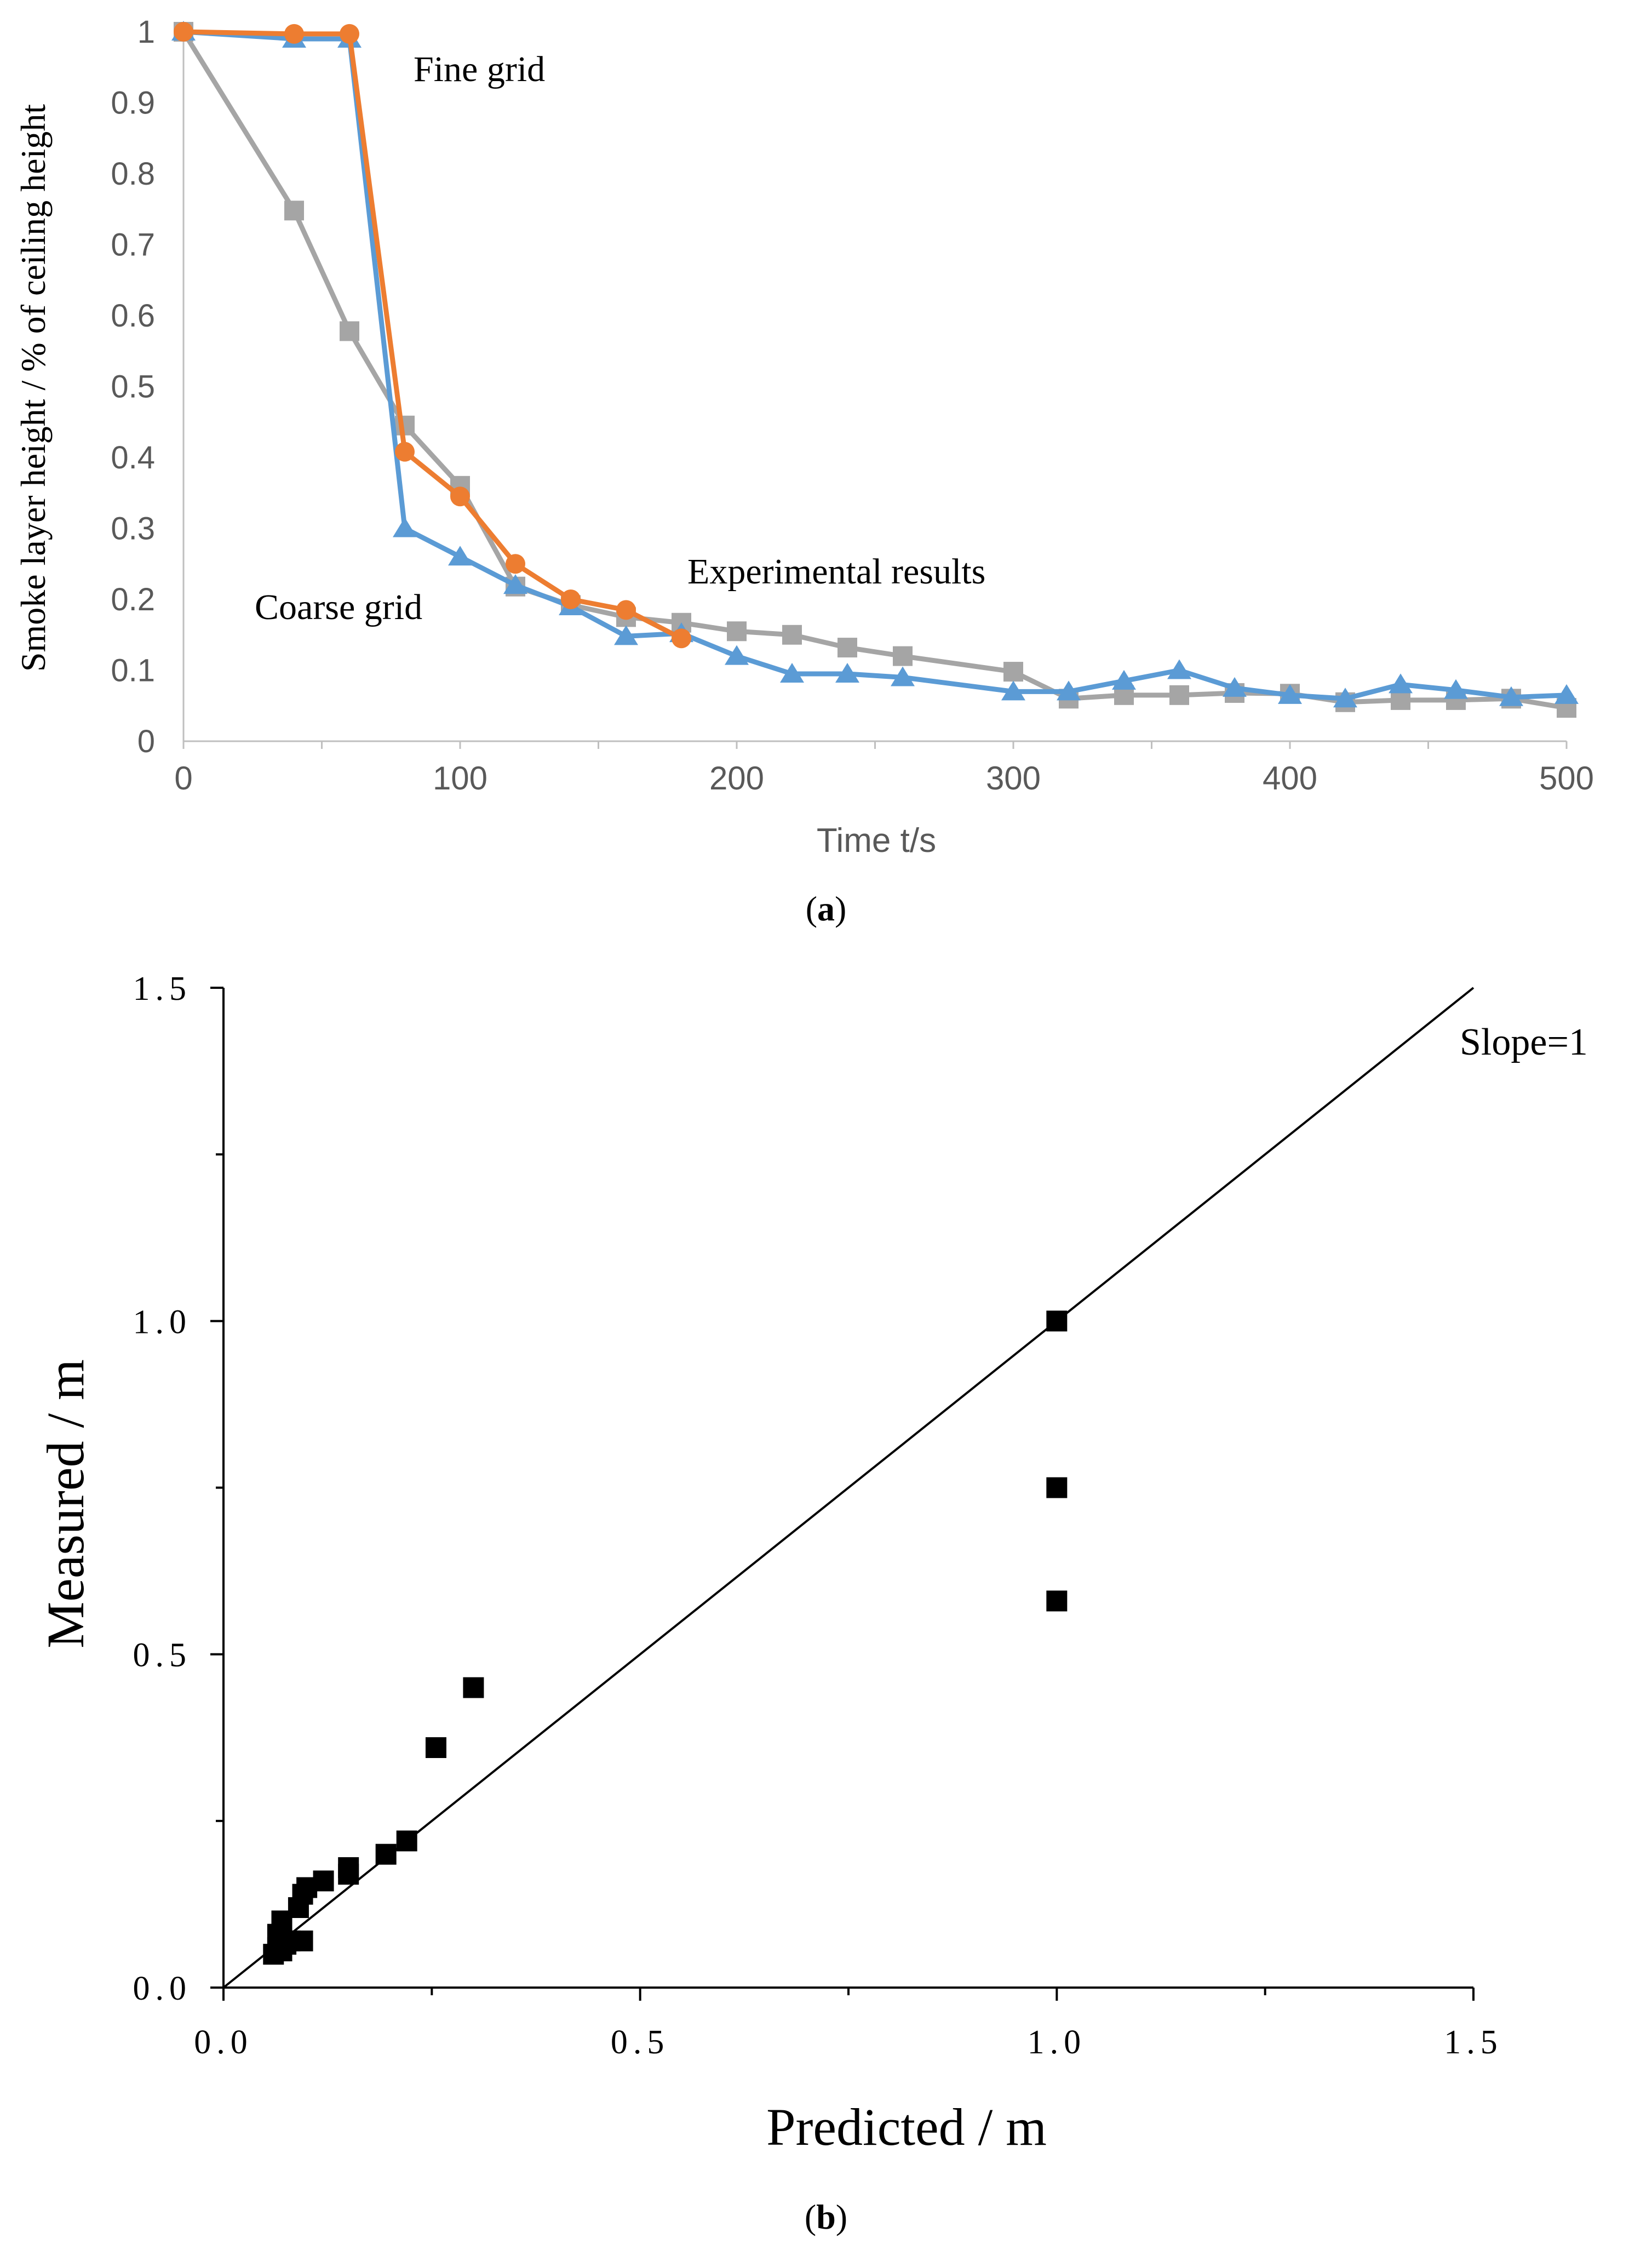  I want to click on panel-b-caption: (b), so click(826, 2216).